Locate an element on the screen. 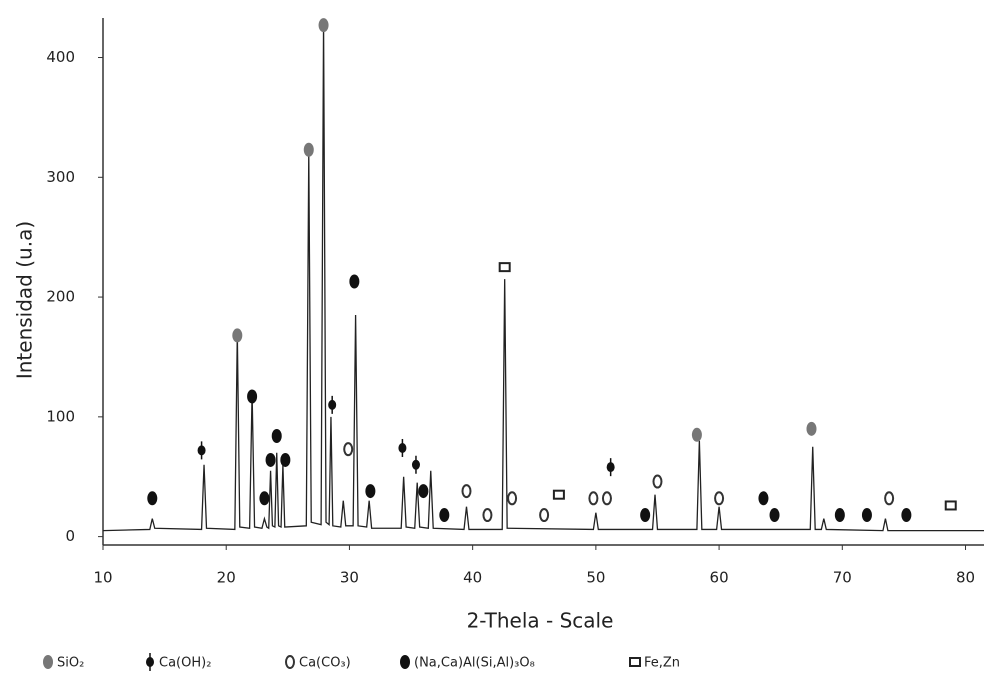 This screenshot has width=985, height=681. y-tick-label: 100 is located at coordinates (60, 416).